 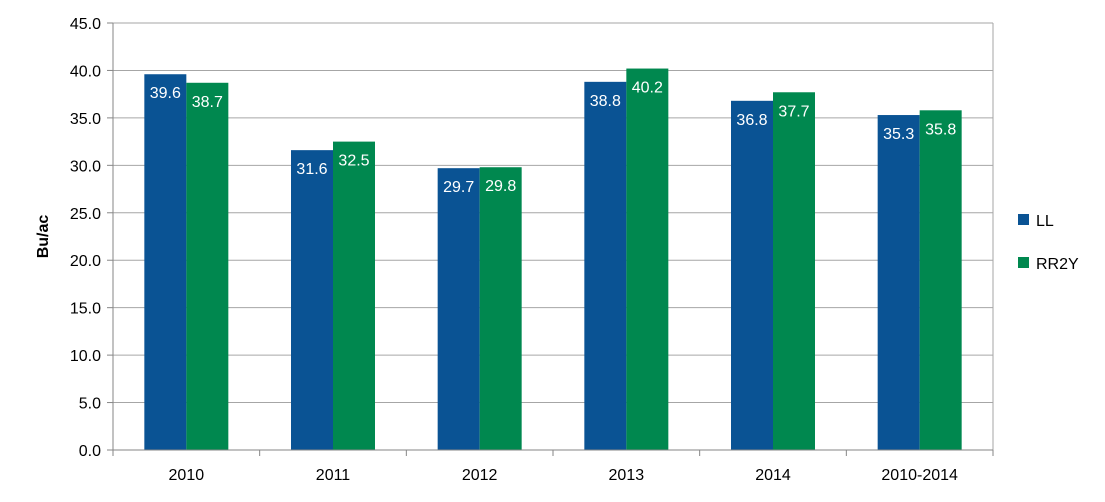 What do you see at coordinates (333, 475) in the screenshot?
I see `x-tick-label: 2011` at bounding box center [333, 475].